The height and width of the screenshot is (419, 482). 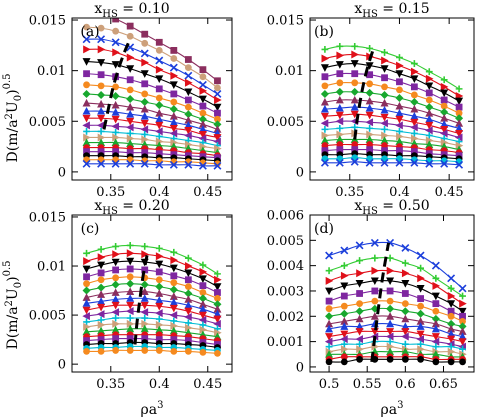 I want to click on y-tick-label: 0.015, so click(x=47, y=217).